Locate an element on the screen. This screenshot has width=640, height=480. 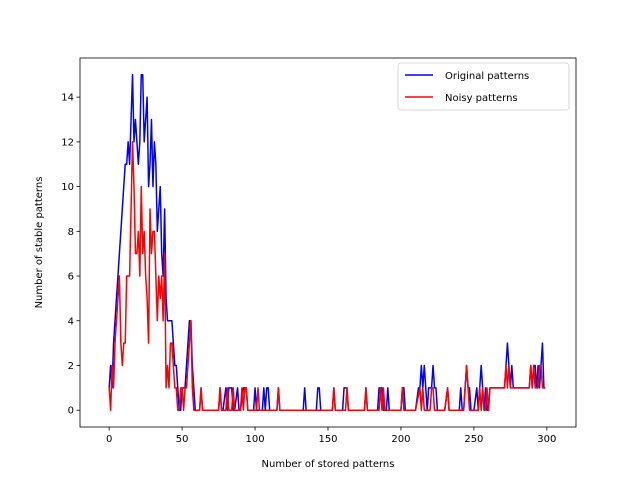
legend-label-0: Original patterns is located at coordinates (487, 76).